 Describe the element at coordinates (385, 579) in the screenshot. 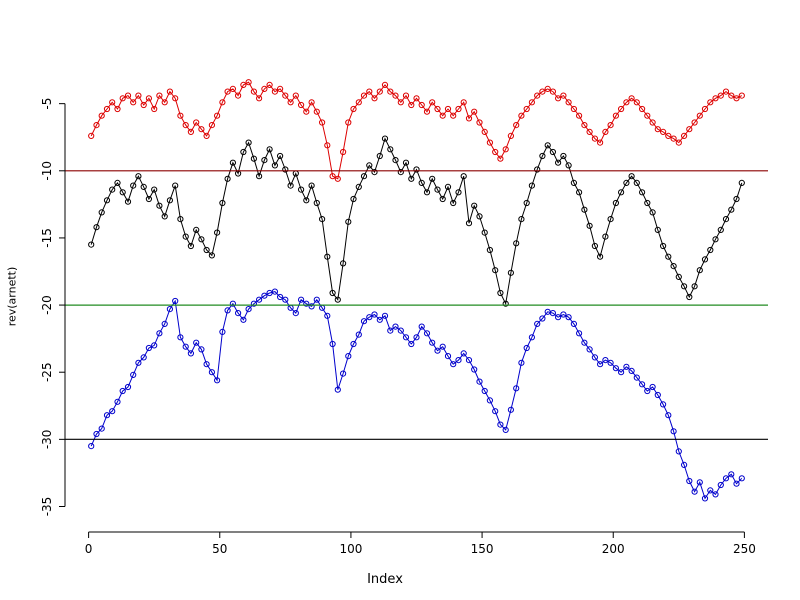

I see `x-axis-title: Index` at that location.